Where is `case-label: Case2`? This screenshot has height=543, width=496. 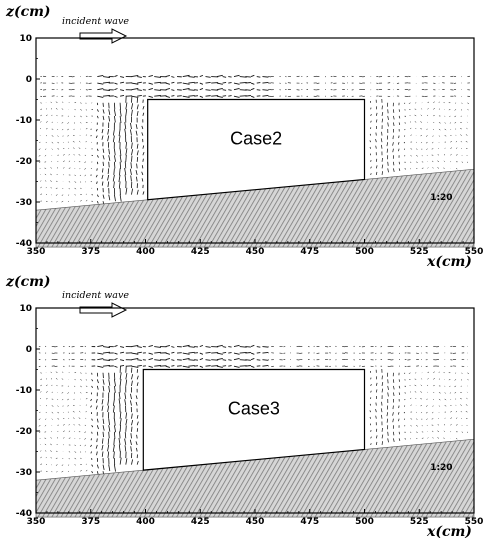
case-label: Case2 is located at coordinates (256, 139).